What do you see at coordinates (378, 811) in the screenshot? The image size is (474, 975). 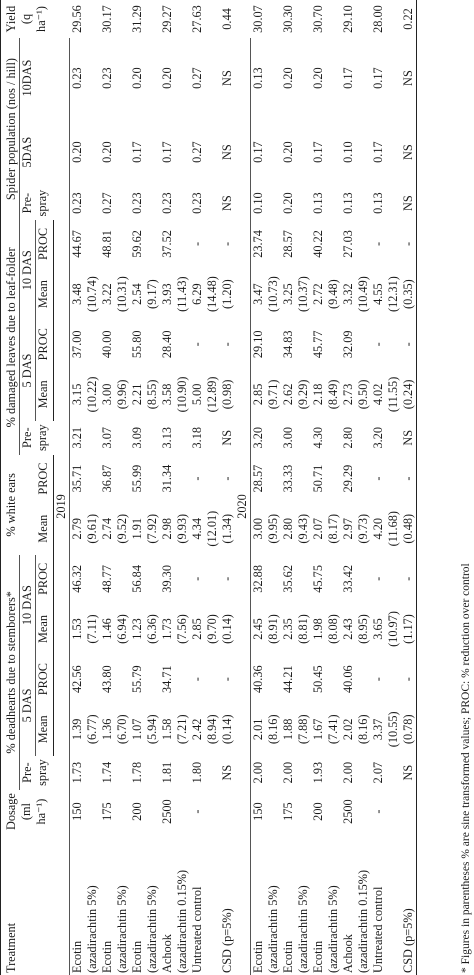 I see `dosage-cell: -` at bounding box center [378, 811].